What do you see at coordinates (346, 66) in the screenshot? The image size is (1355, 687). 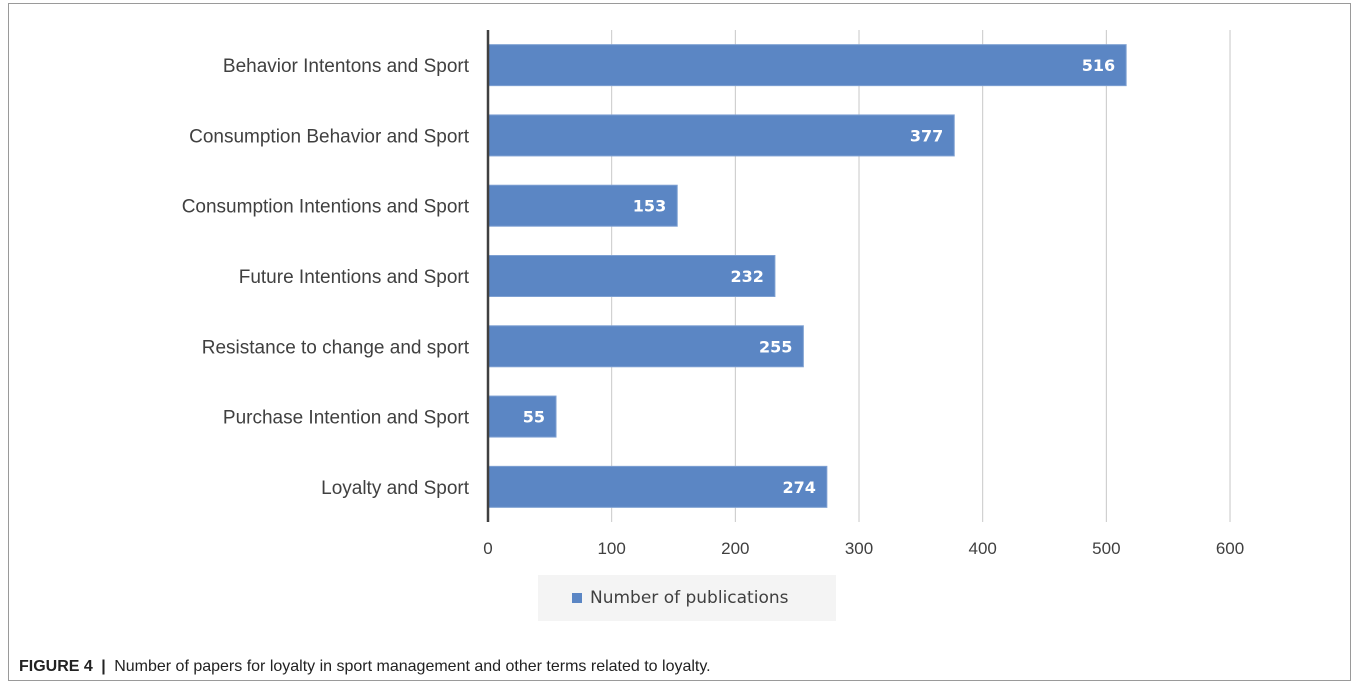 I see `category-label: Behavior Intentons and Sport` at bounding box center [346, 66].